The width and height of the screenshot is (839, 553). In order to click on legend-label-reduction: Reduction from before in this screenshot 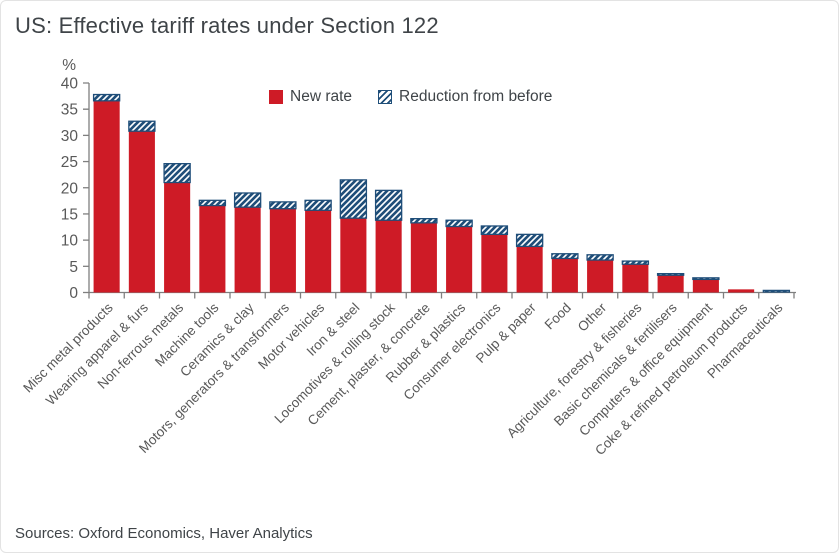, I will do `click(476, 96)`.